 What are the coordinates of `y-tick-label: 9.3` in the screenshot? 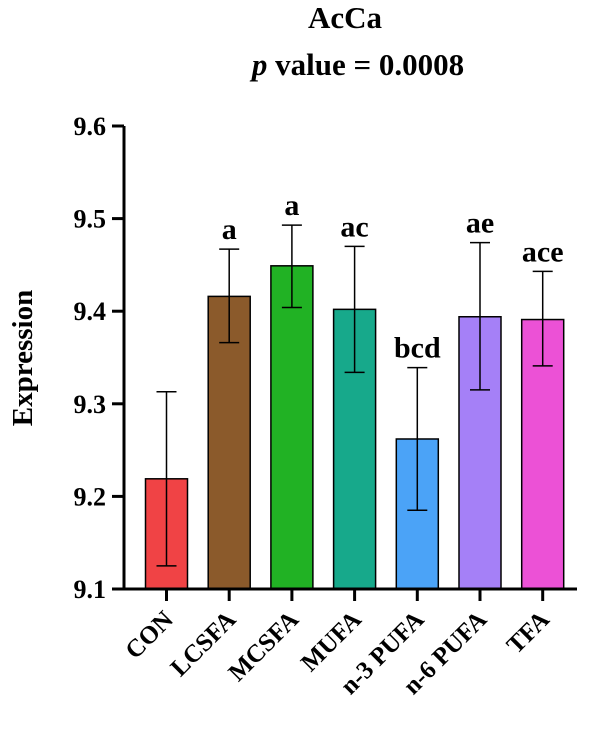 It's located at (90, 404).